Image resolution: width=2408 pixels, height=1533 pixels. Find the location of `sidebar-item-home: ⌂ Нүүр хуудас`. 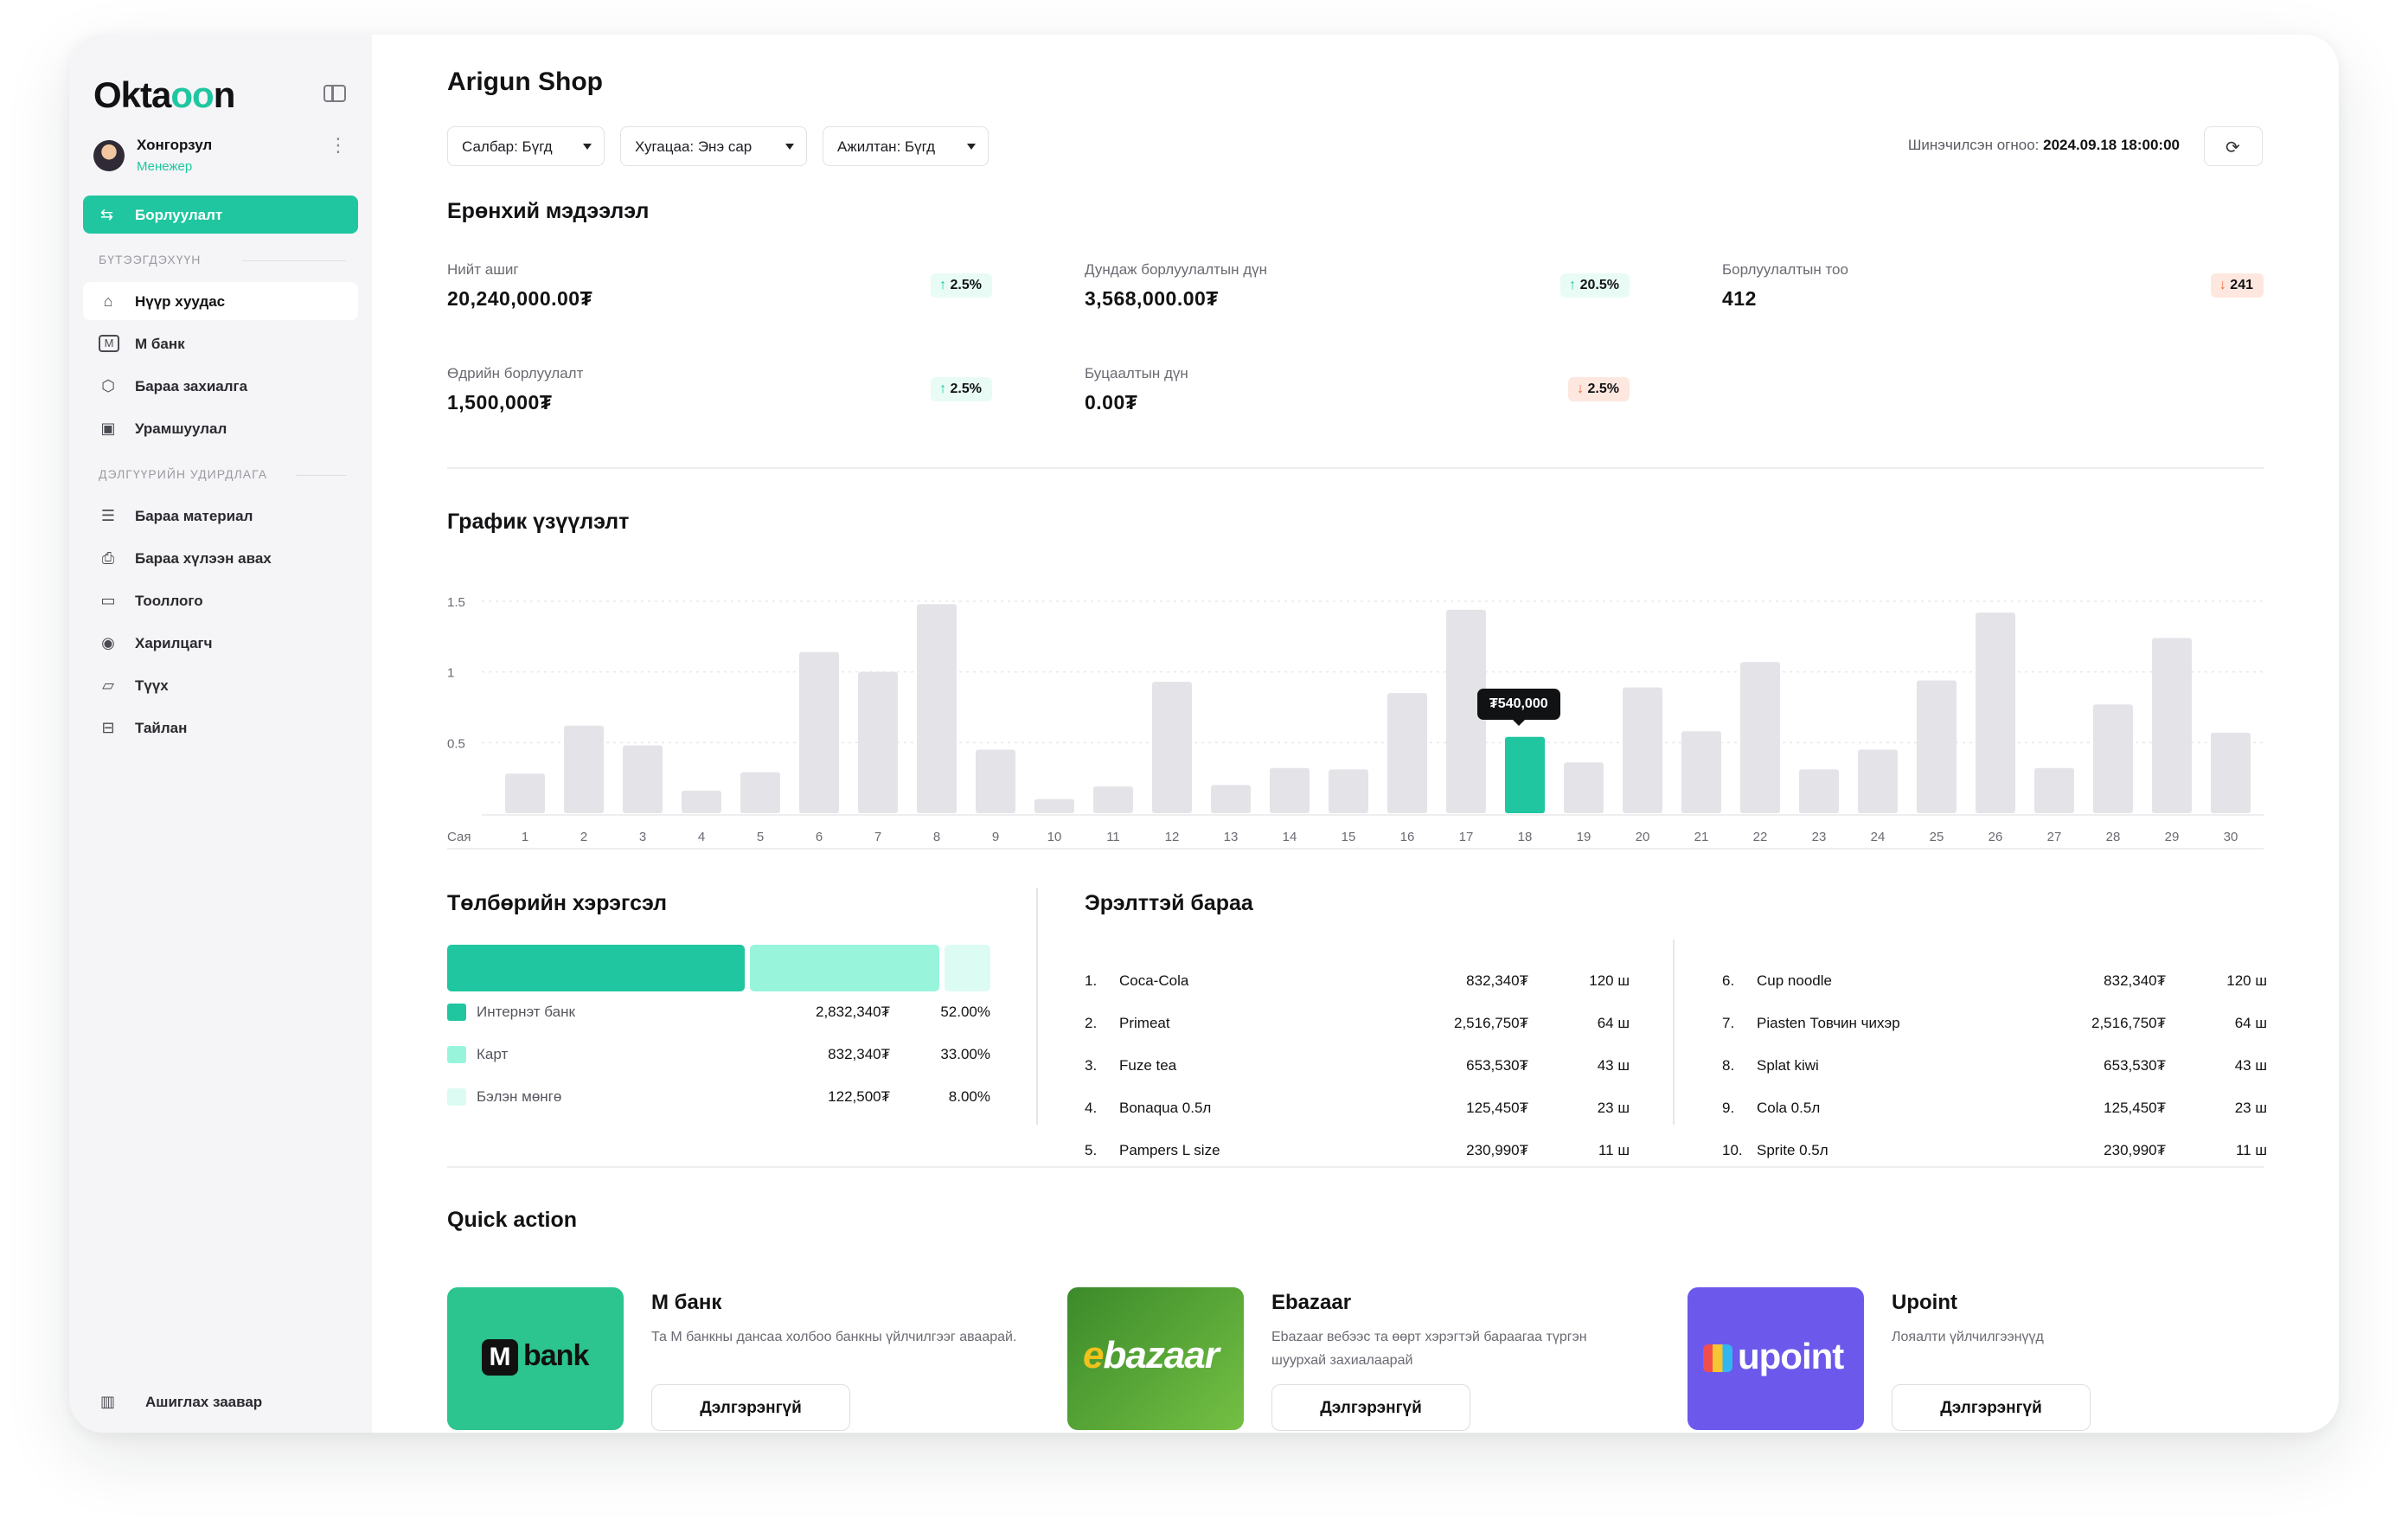

sidebar-item-home: ⌂ Нүүр хуудас is located at coordinates (220, 301).